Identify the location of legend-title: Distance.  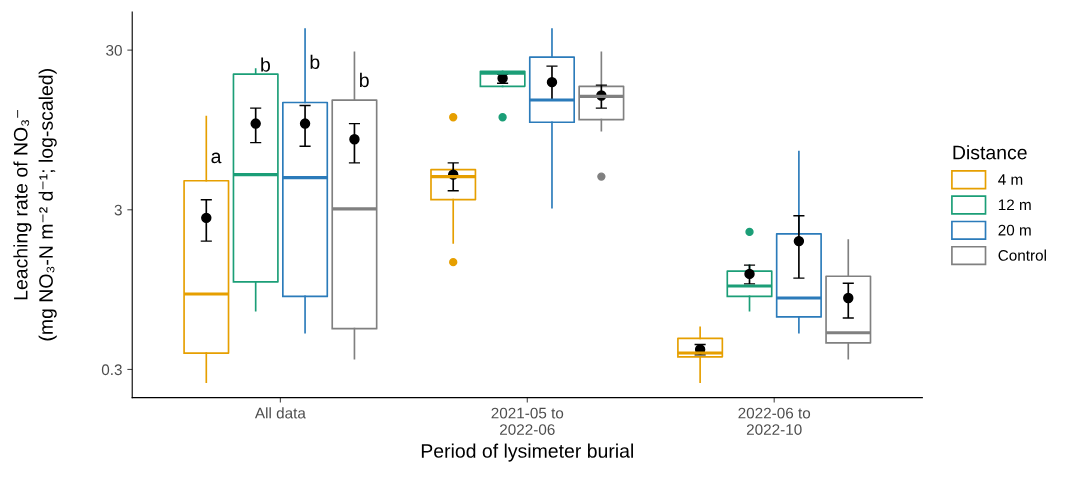
(990, 152).